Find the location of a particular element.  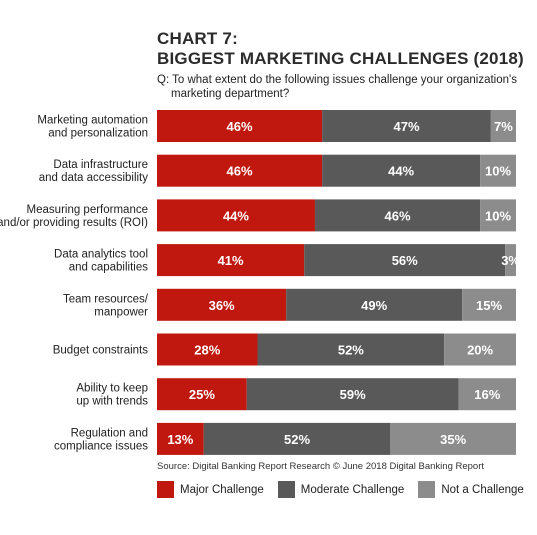

legend-label-moderate: Moderate Challenge is located at coordinates (352, 489).